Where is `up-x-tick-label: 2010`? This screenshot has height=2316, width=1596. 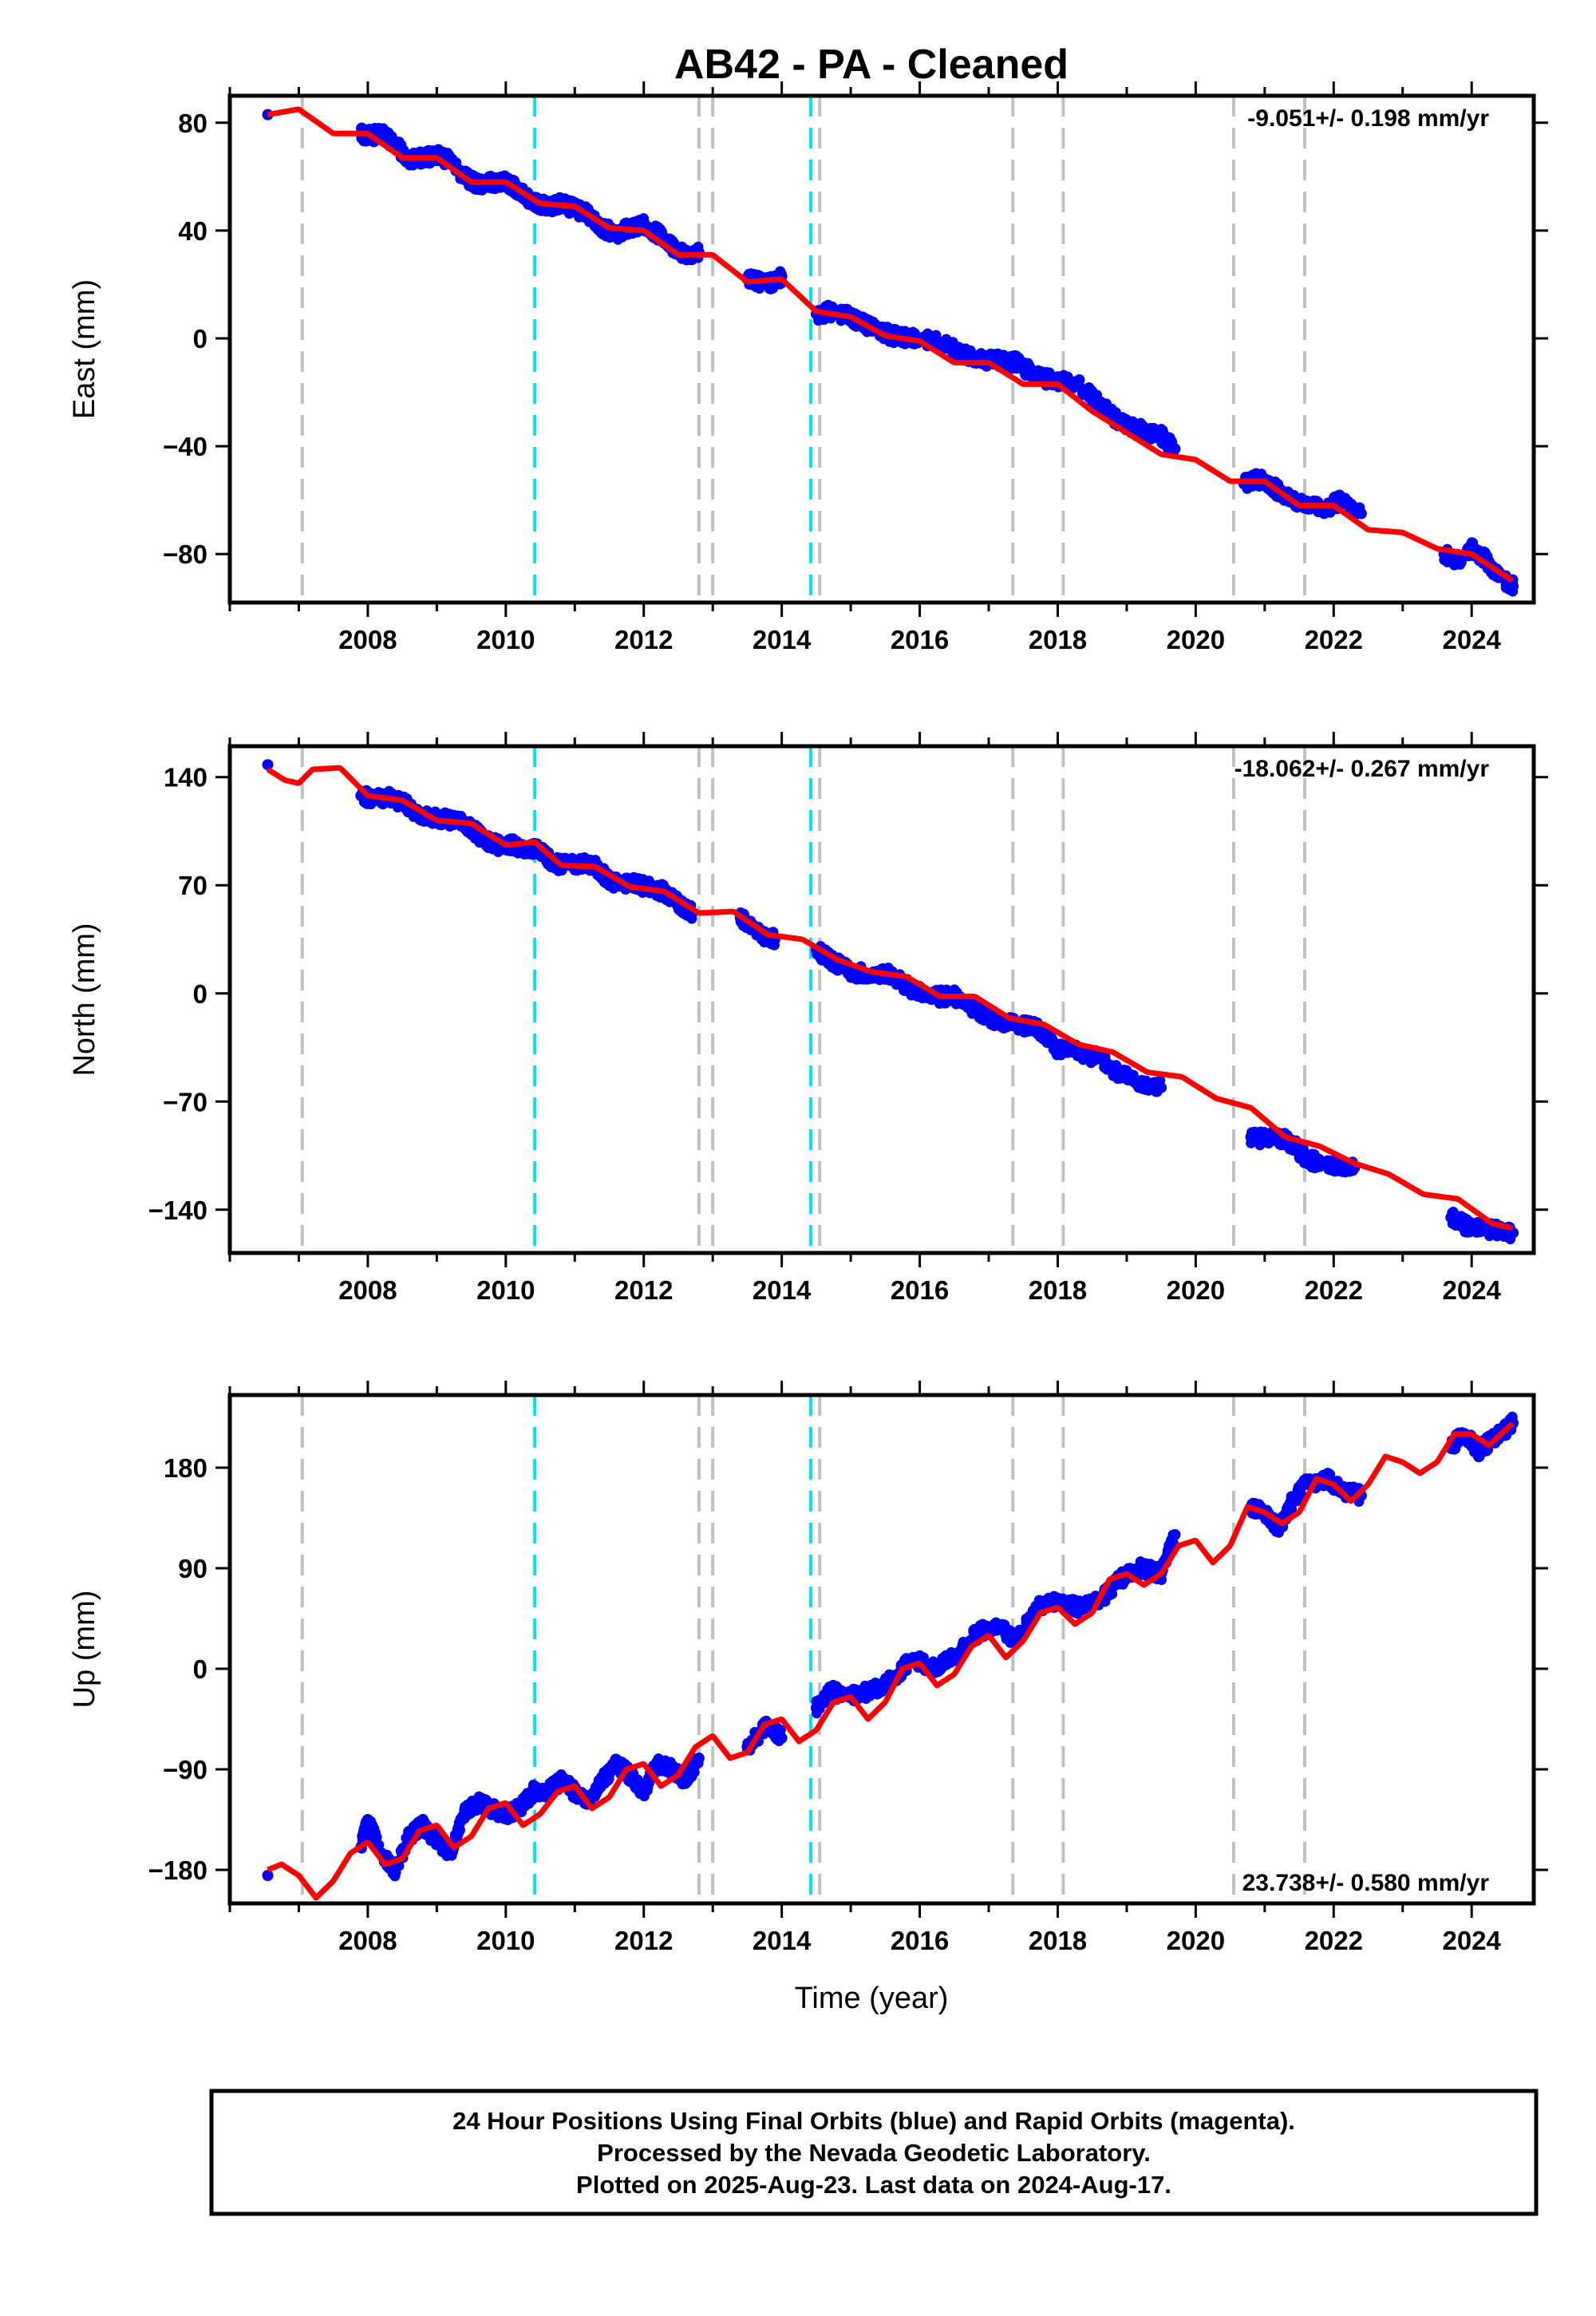 up-x-tick-label: 2010 is located at coordinates (505, 1940).